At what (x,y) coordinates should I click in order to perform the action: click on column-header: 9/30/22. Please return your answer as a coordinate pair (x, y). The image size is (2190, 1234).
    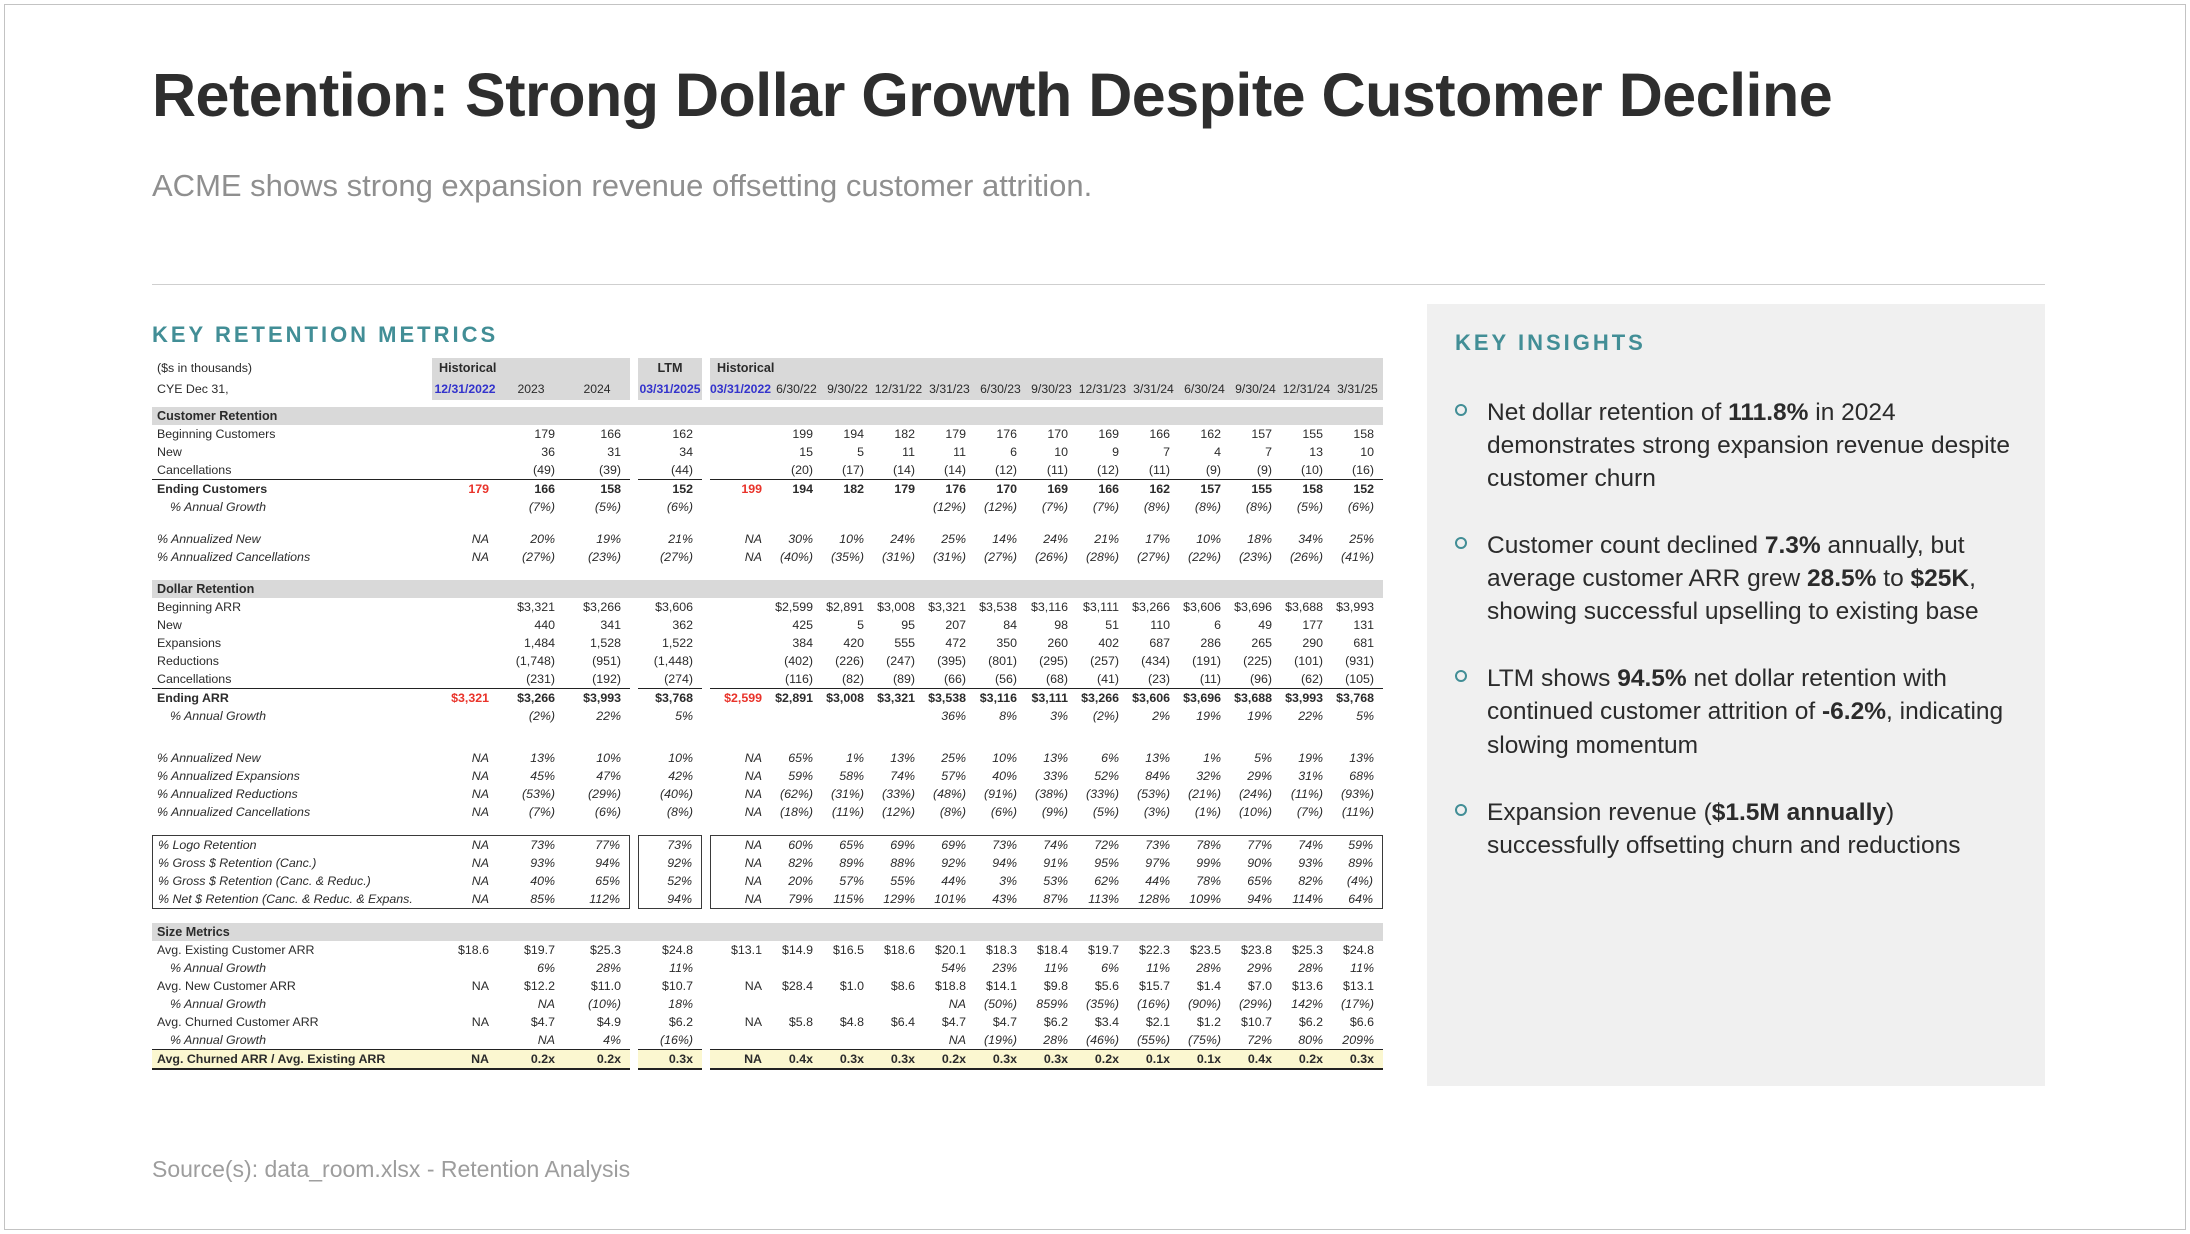
    Looking at the image, I should click on (847, 389).